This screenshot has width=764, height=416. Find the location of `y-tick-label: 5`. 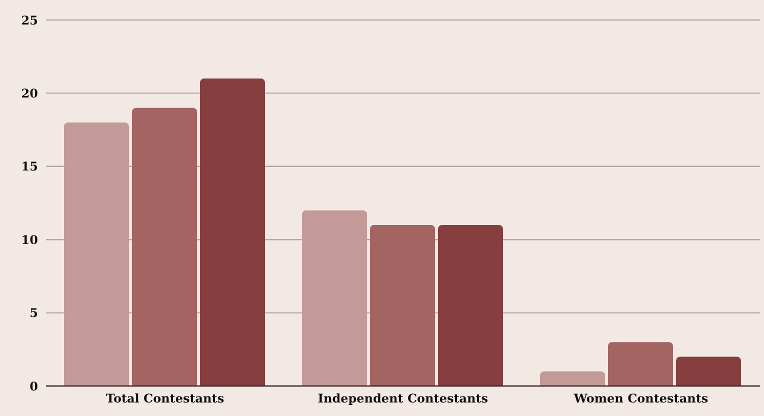

y-tick-label: 5 is located at coordinates (34, 313).